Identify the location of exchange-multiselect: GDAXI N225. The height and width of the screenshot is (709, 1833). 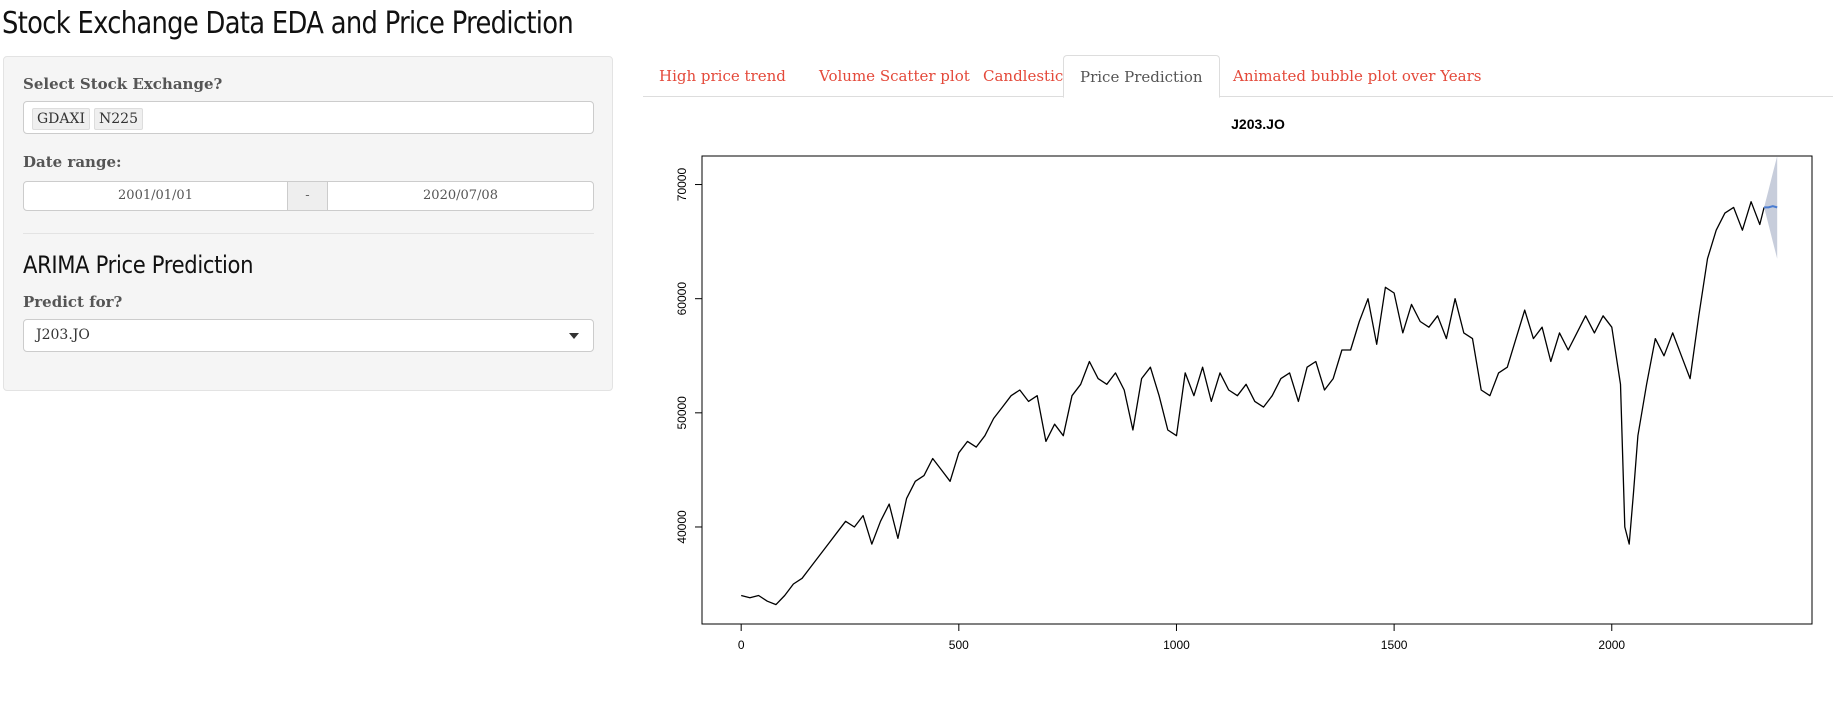
(308, 117).